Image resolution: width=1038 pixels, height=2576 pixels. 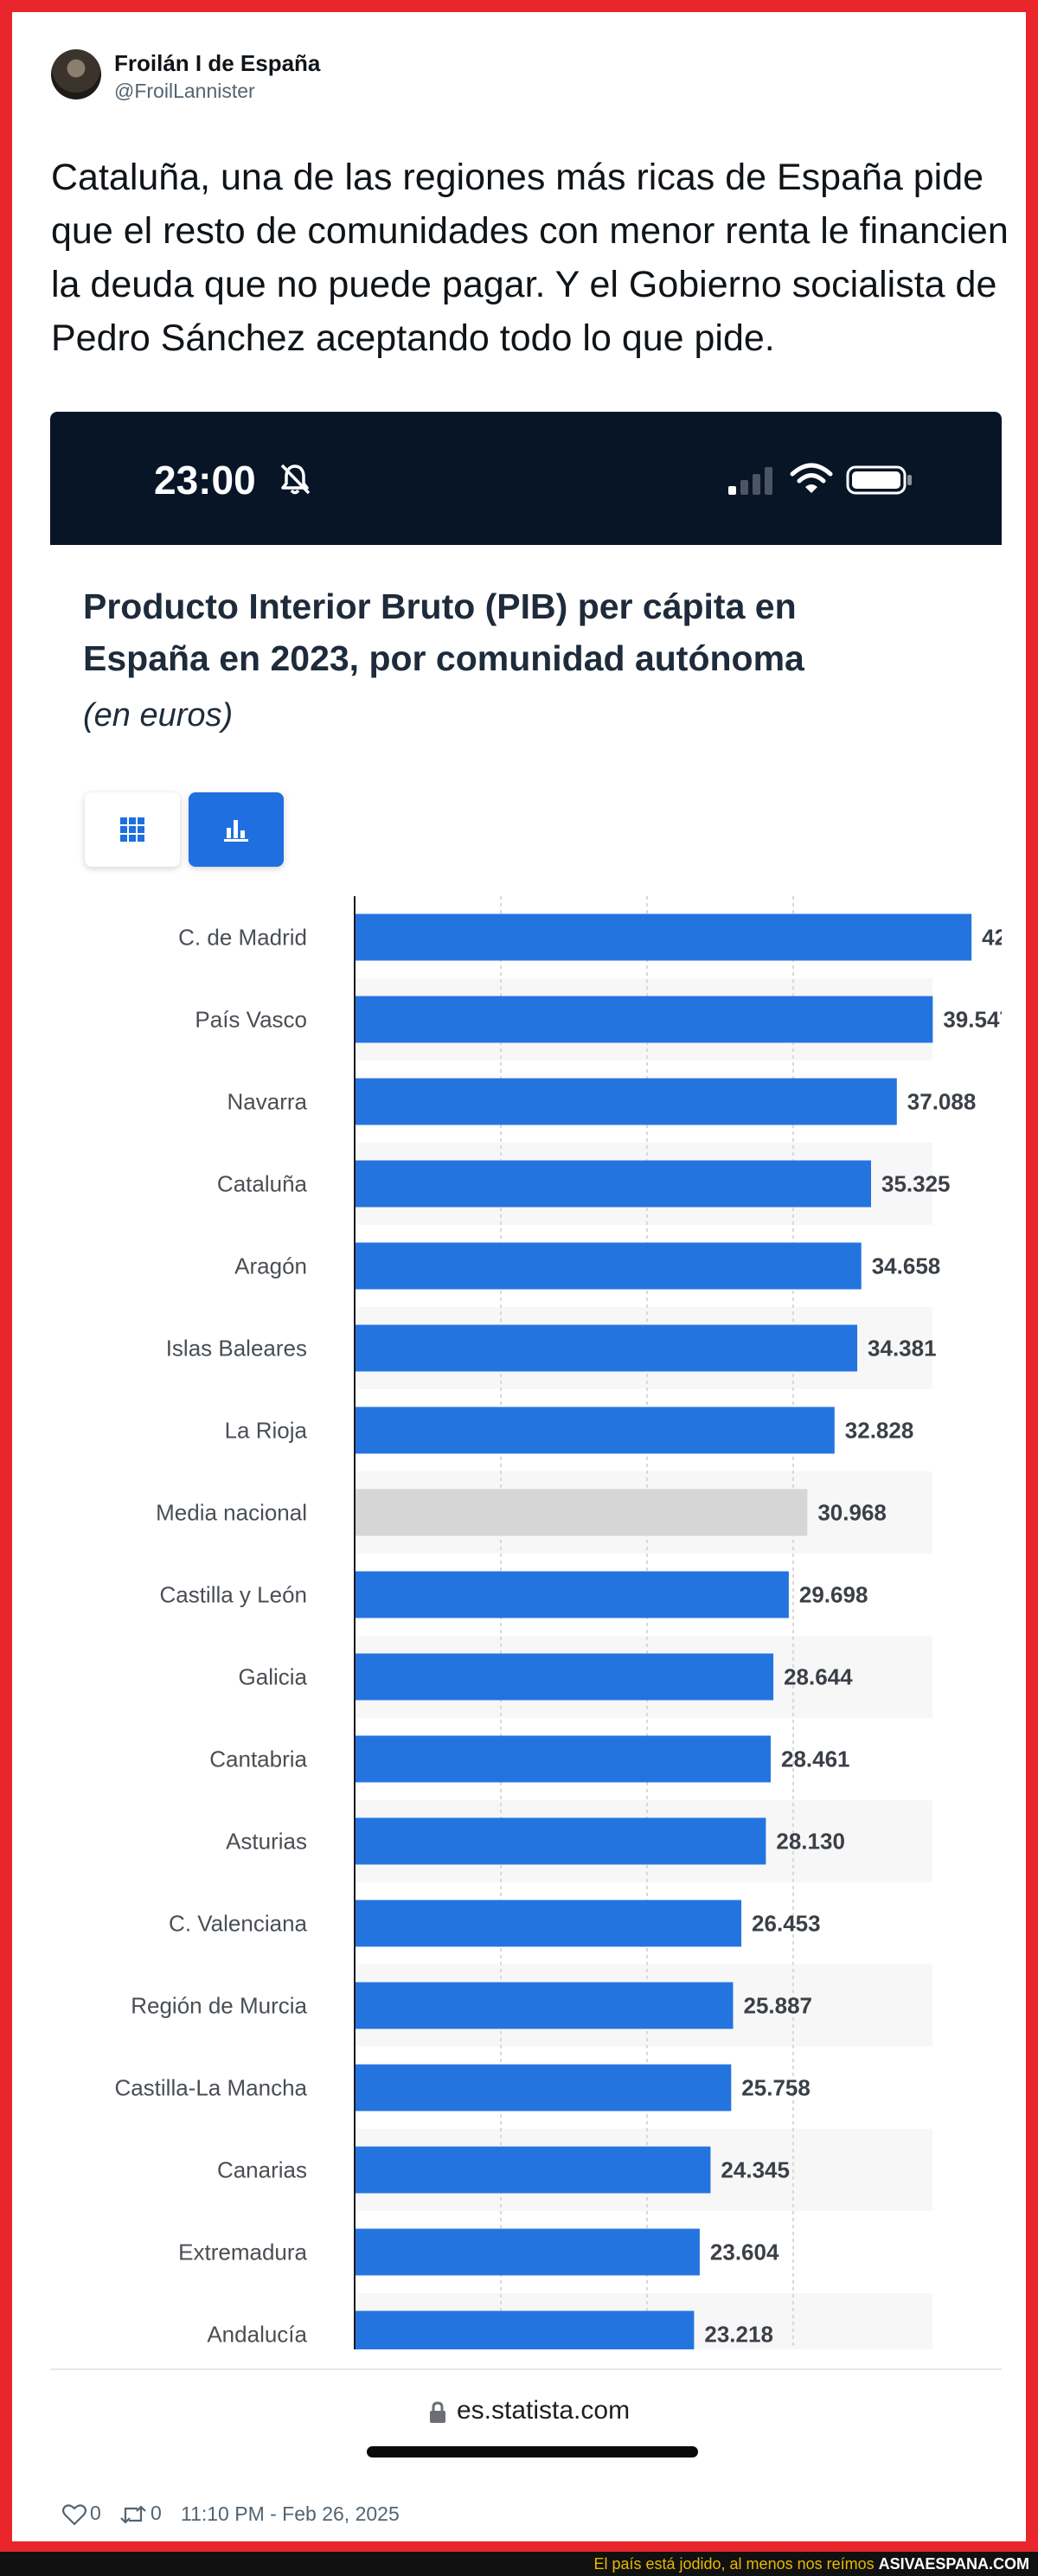 I want to click on category-label: Castilla y León, so click(x=233, y=1595).